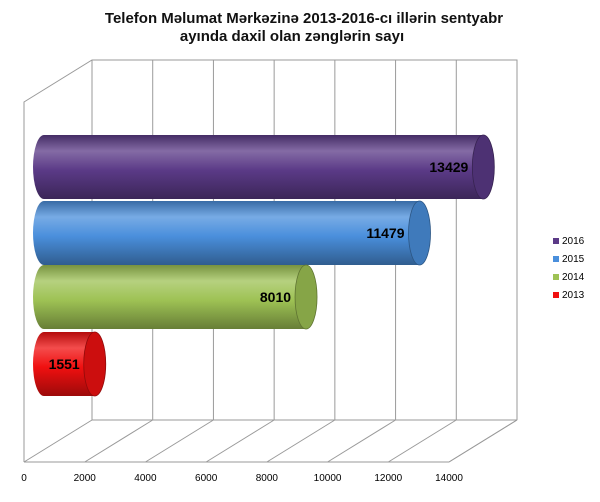 Image resolution: width=600 pixels, height=502 pixels. Describe the element at coordinates (556, 295) in the screenshot. I see `legend-swatch-2013` at that location.